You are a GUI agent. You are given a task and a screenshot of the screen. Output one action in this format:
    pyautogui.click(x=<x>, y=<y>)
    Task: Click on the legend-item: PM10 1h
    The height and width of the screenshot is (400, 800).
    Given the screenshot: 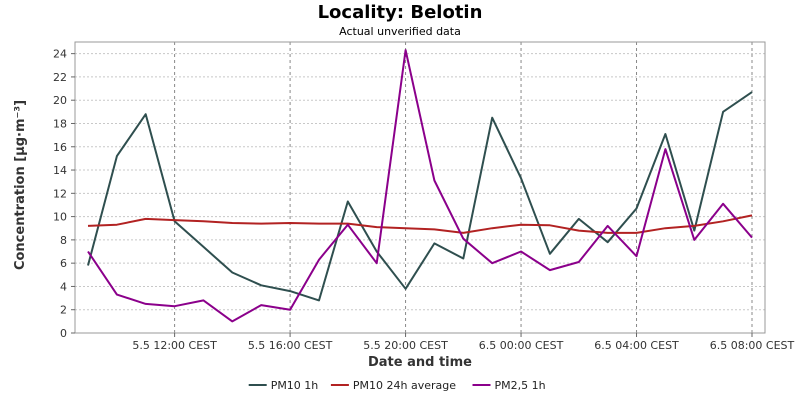 What is the action you would take?
    pyautogui.click(x=283, y=385)
    